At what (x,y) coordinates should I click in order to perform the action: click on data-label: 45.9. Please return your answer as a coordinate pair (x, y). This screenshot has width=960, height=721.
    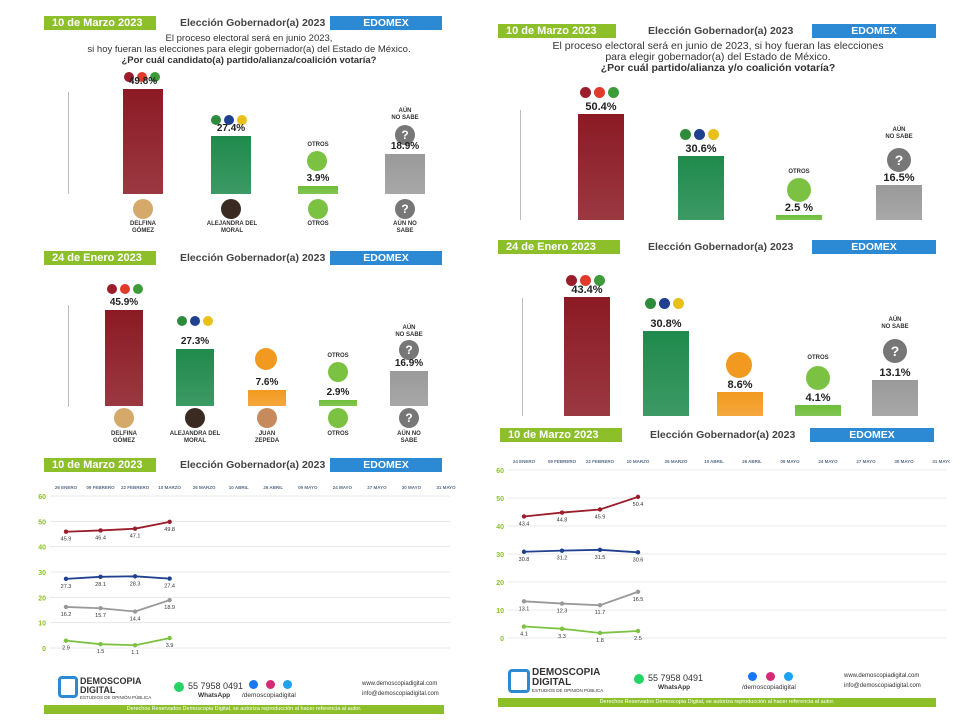
    Looking at the image, I should click on (600, 517).